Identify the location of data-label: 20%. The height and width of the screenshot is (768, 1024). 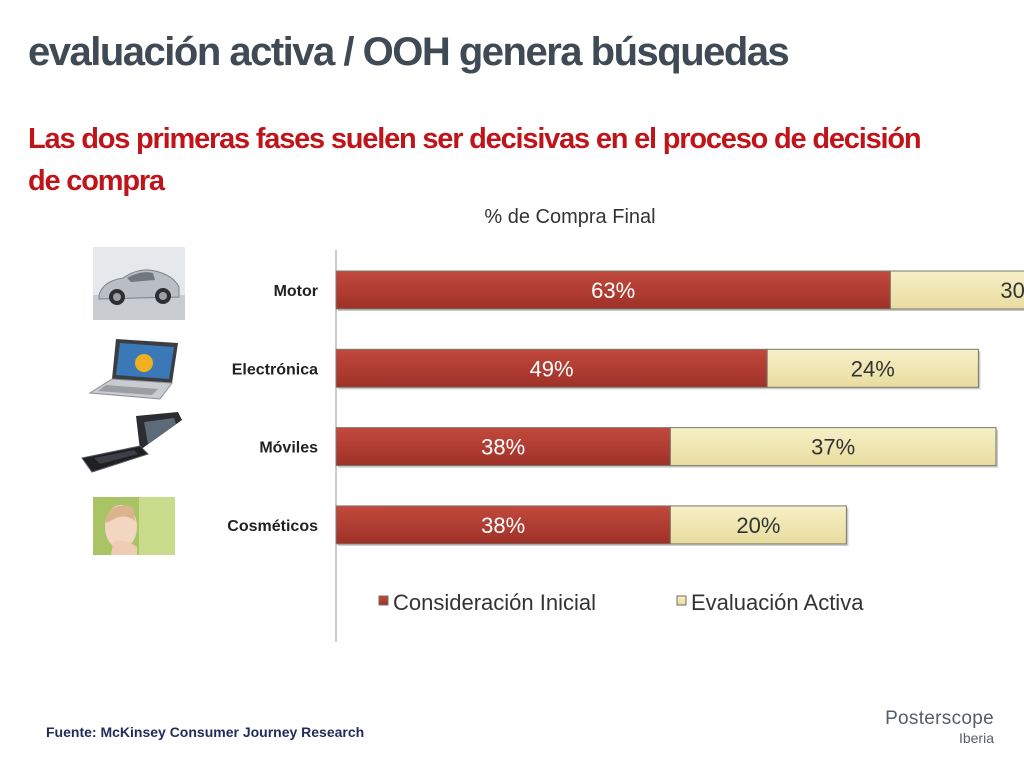
(758, 525).